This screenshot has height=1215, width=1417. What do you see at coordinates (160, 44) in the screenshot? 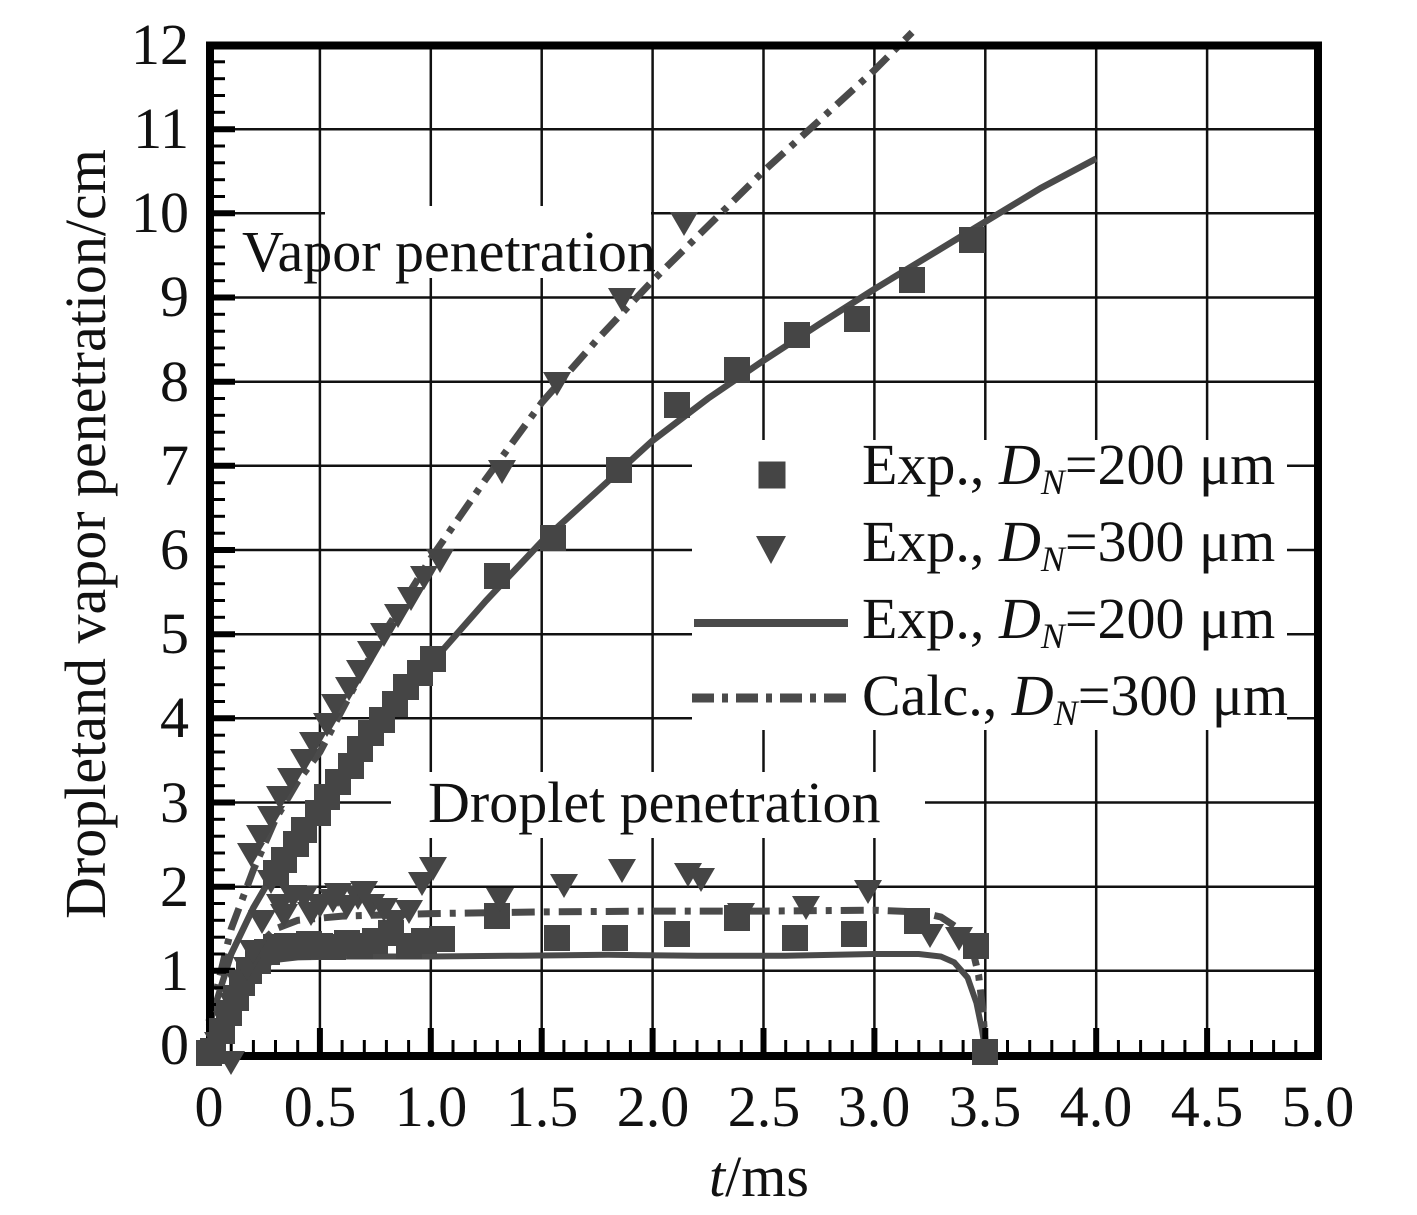
I see `svg-text: 12` at bounding box center [160, 44].